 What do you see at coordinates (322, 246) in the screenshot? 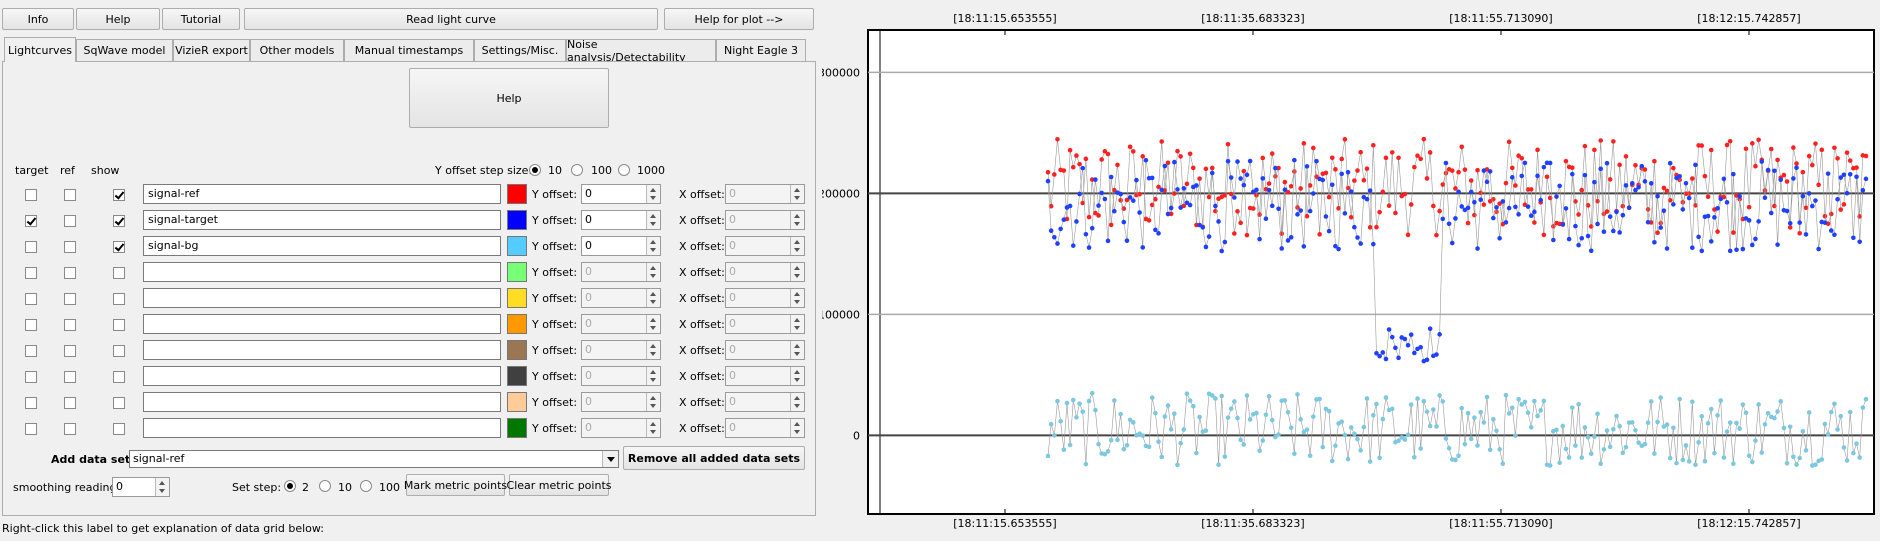
I see `data-set-name-field: signal-bg` at bounding box center [322, 246].